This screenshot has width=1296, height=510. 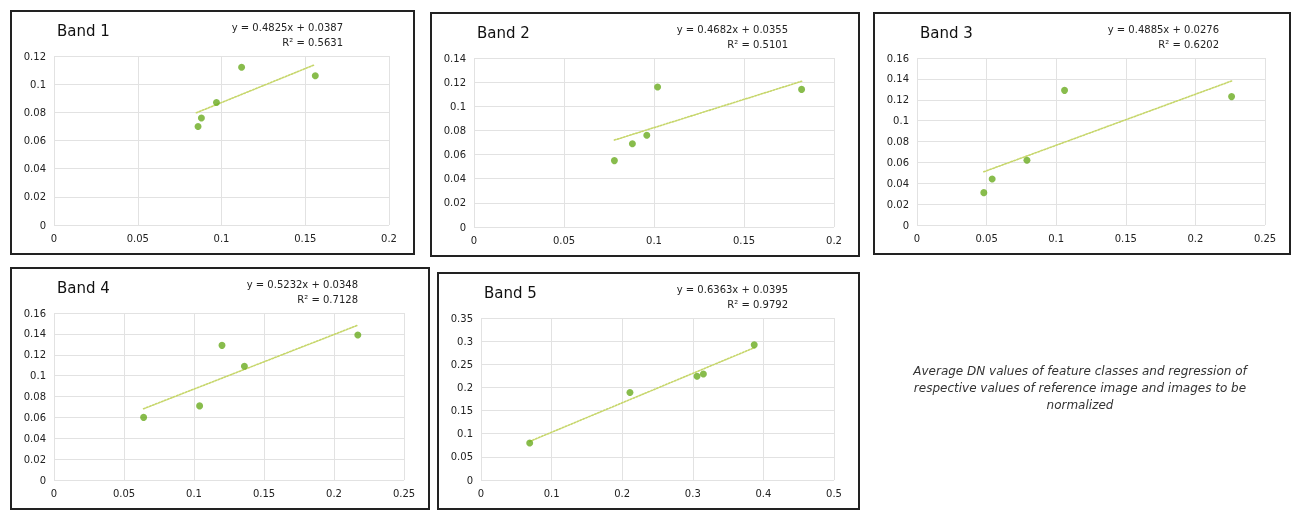 What do you see at coordinates (287, 27) in the screenshot?
I see `text: y = 0.4825x + 0.0387` at bounding box center [287, 27].